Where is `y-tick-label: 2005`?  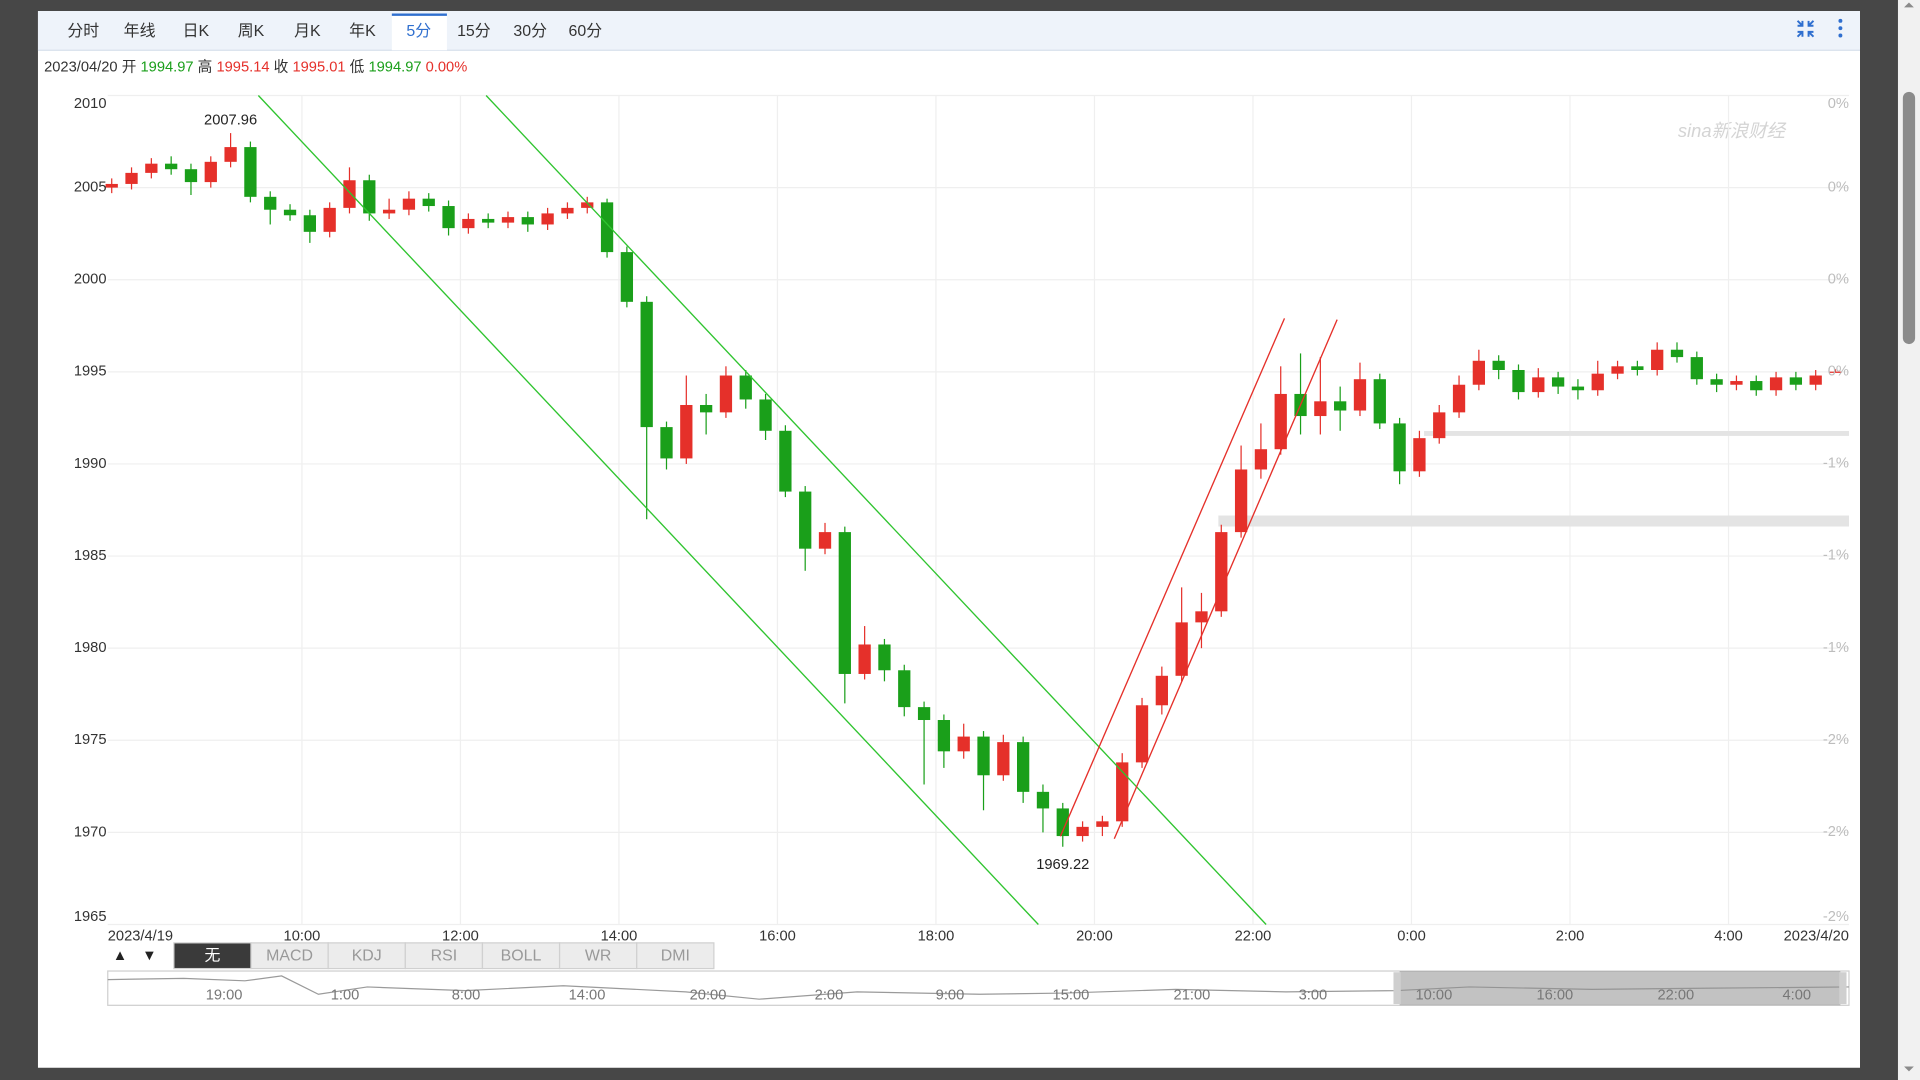
y-tick-label: 2005 is located at coordinates (90, 187).